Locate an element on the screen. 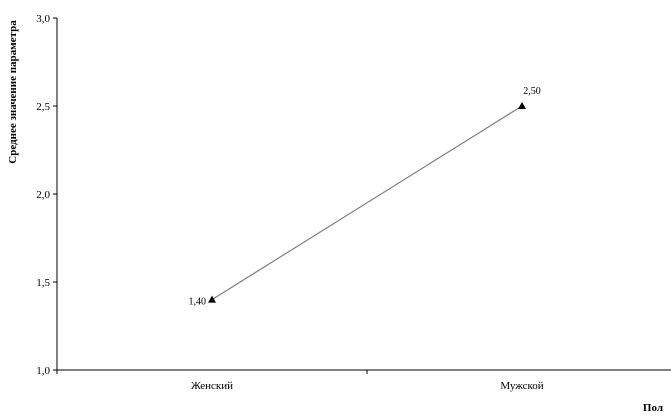 Image resolution: width=671 pixels, height=420 pixels. y-tick-label: 1,0 is located at coordinates (43, 371).